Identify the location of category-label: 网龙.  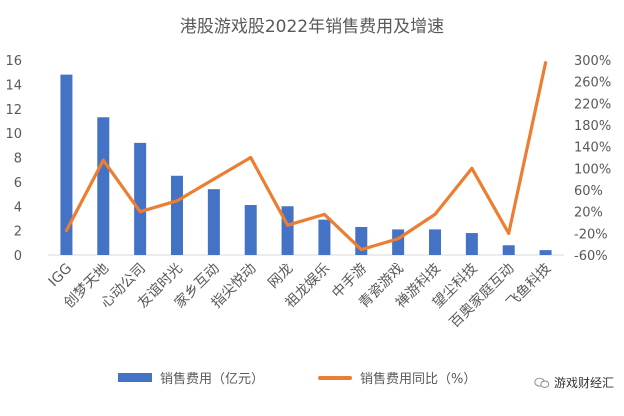
(280, 276).